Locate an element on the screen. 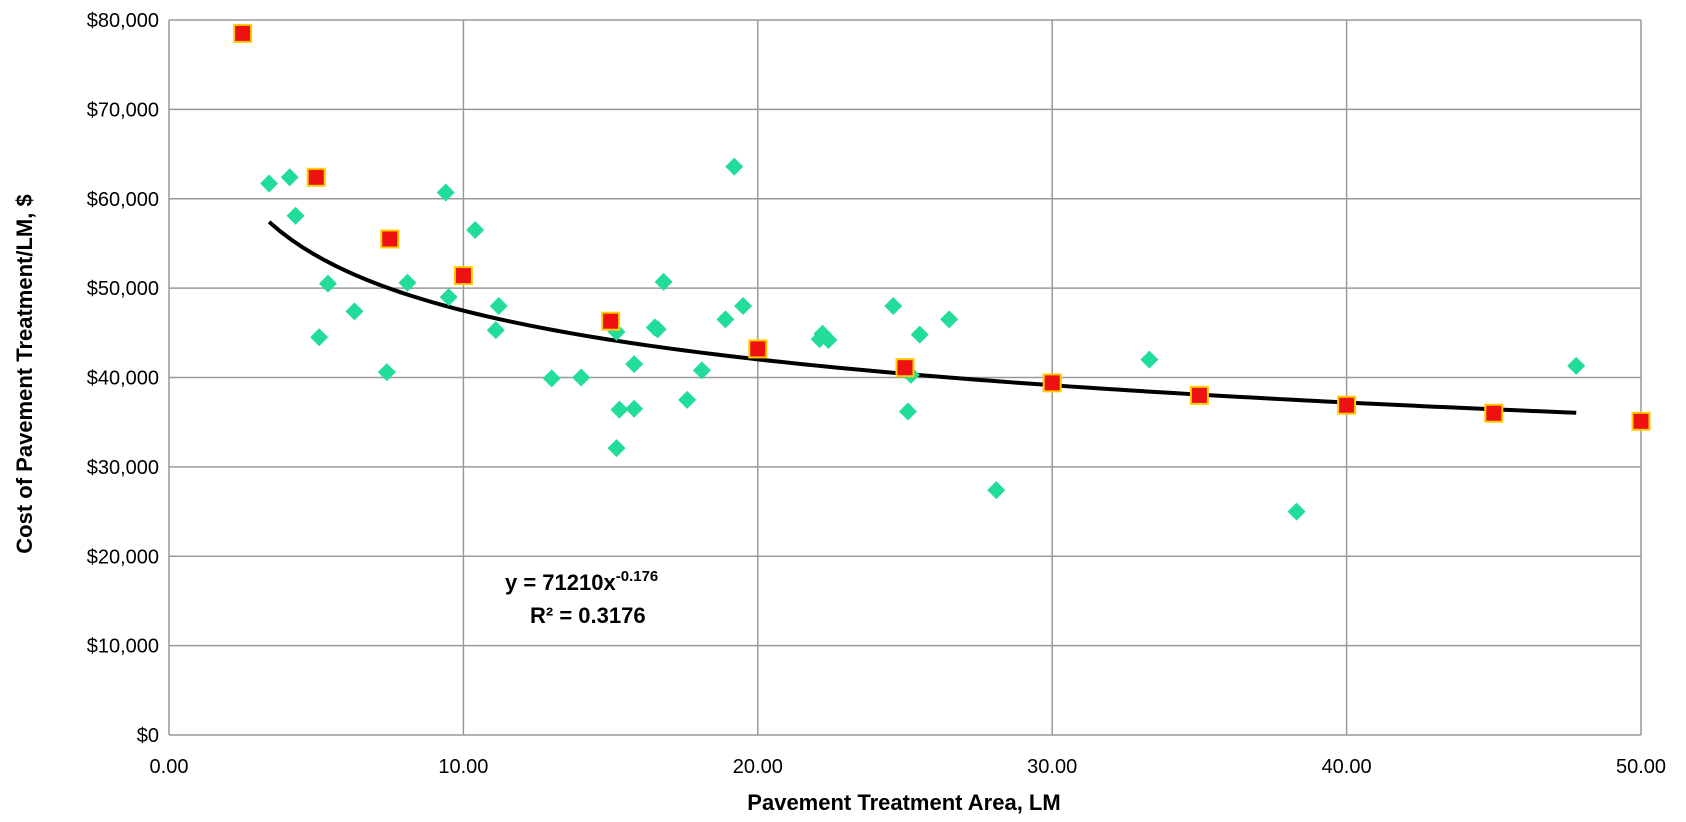 The image size is (1686, 822). x-tick-label: 30.00 is located at coordinates (1052, 767).